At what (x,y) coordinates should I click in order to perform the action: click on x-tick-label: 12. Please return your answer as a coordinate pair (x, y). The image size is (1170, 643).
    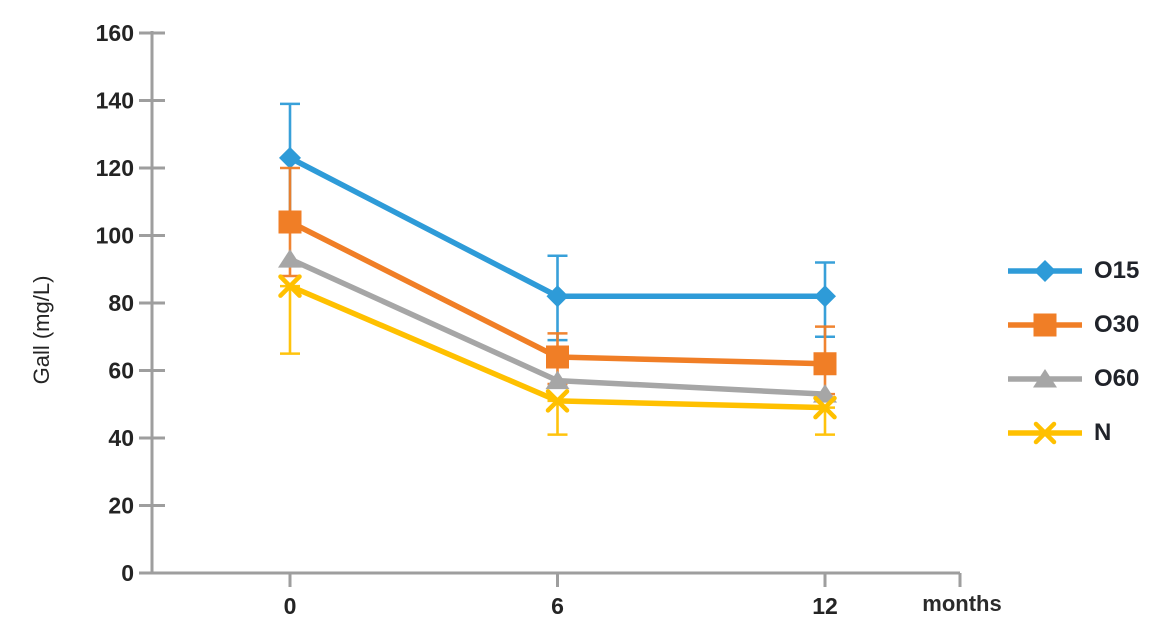
    Looking at the image, I should click on (825, 606).